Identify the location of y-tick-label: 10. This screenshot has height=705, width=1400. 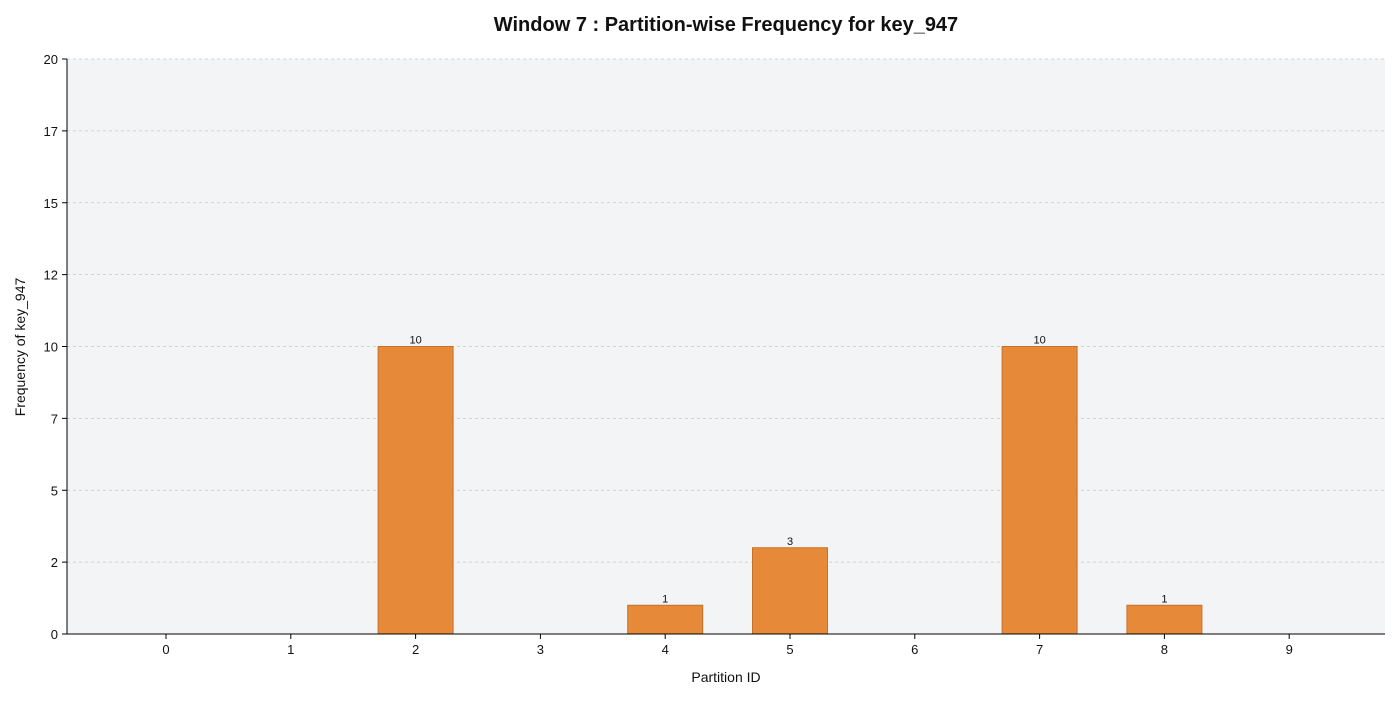
(51, 347).